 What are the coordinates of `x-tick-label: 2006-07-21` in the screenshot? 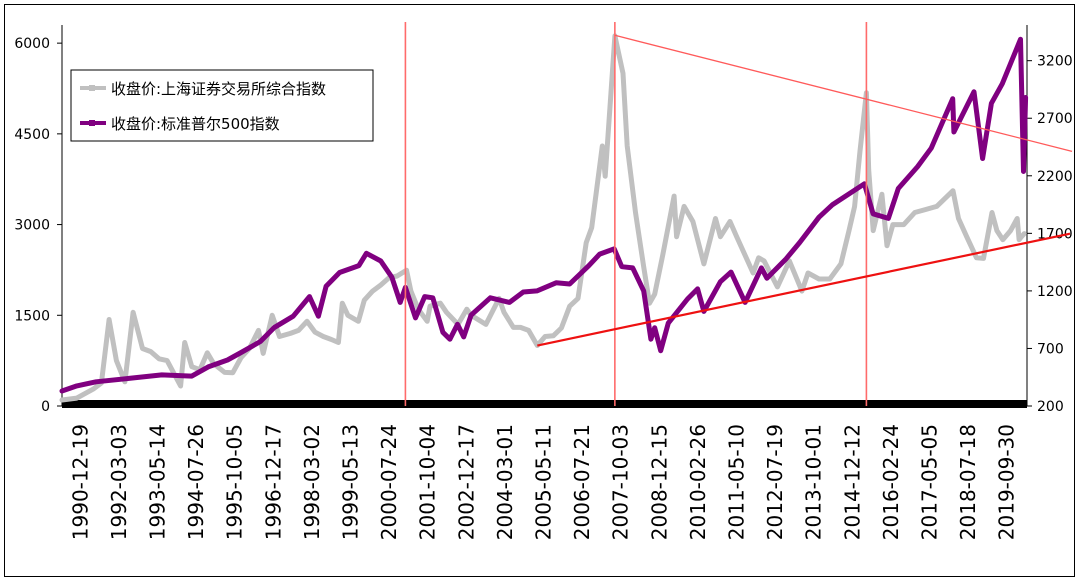 It's located at (582, 482).